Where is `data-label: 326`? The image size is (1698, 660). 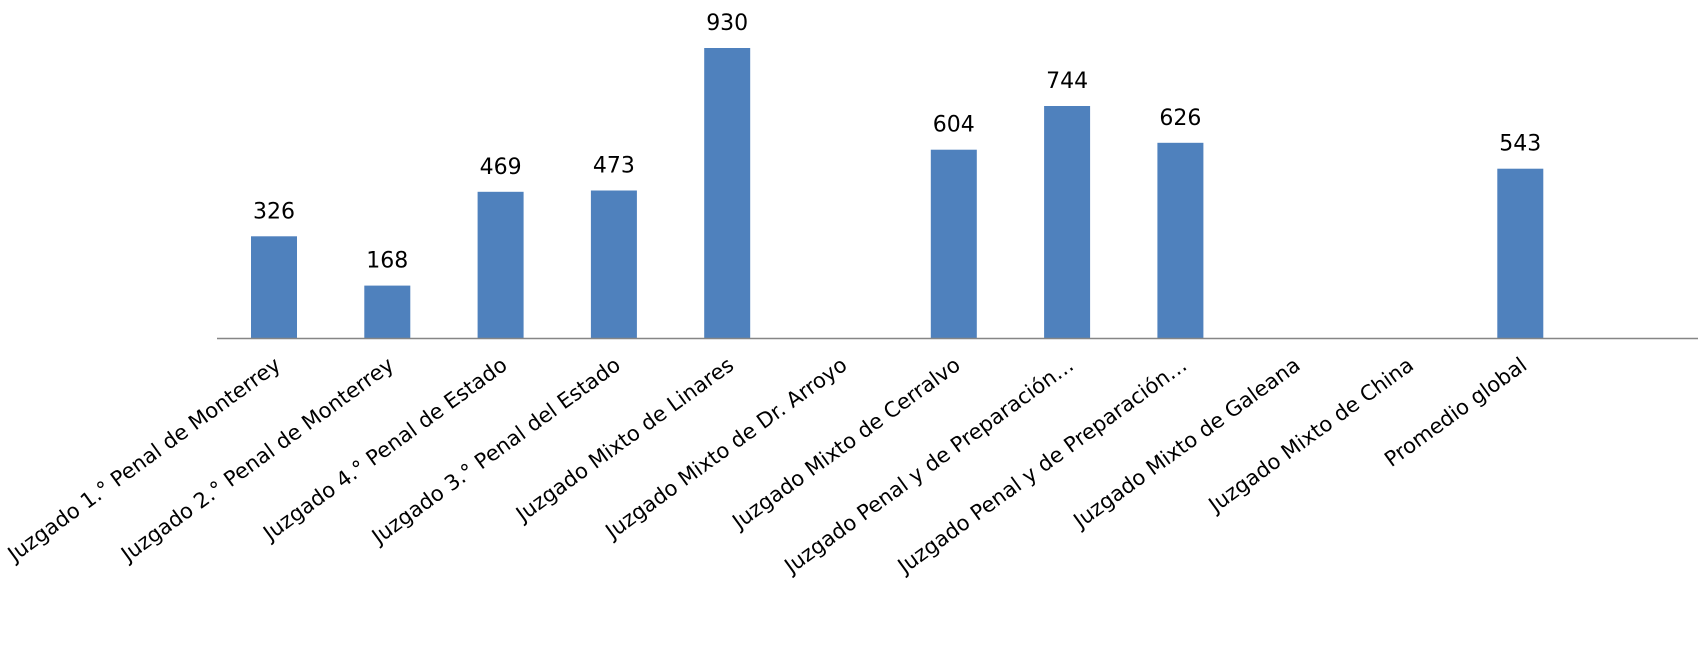
data-label: 326 is located at coordinates (274, 211).